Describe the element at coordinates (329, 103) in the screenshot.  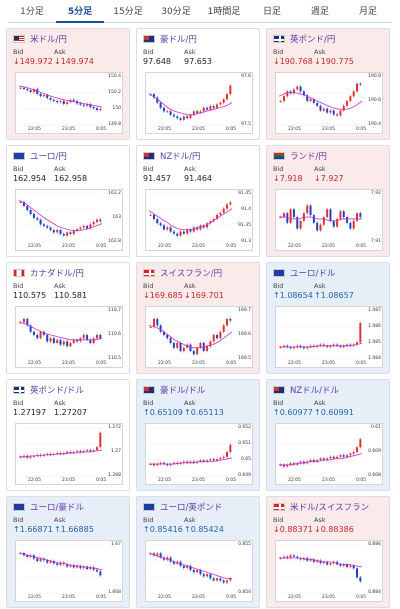
I see `mini-chart: 190.8 190.6 190.4 22:05 23:05 0:05` at that location.